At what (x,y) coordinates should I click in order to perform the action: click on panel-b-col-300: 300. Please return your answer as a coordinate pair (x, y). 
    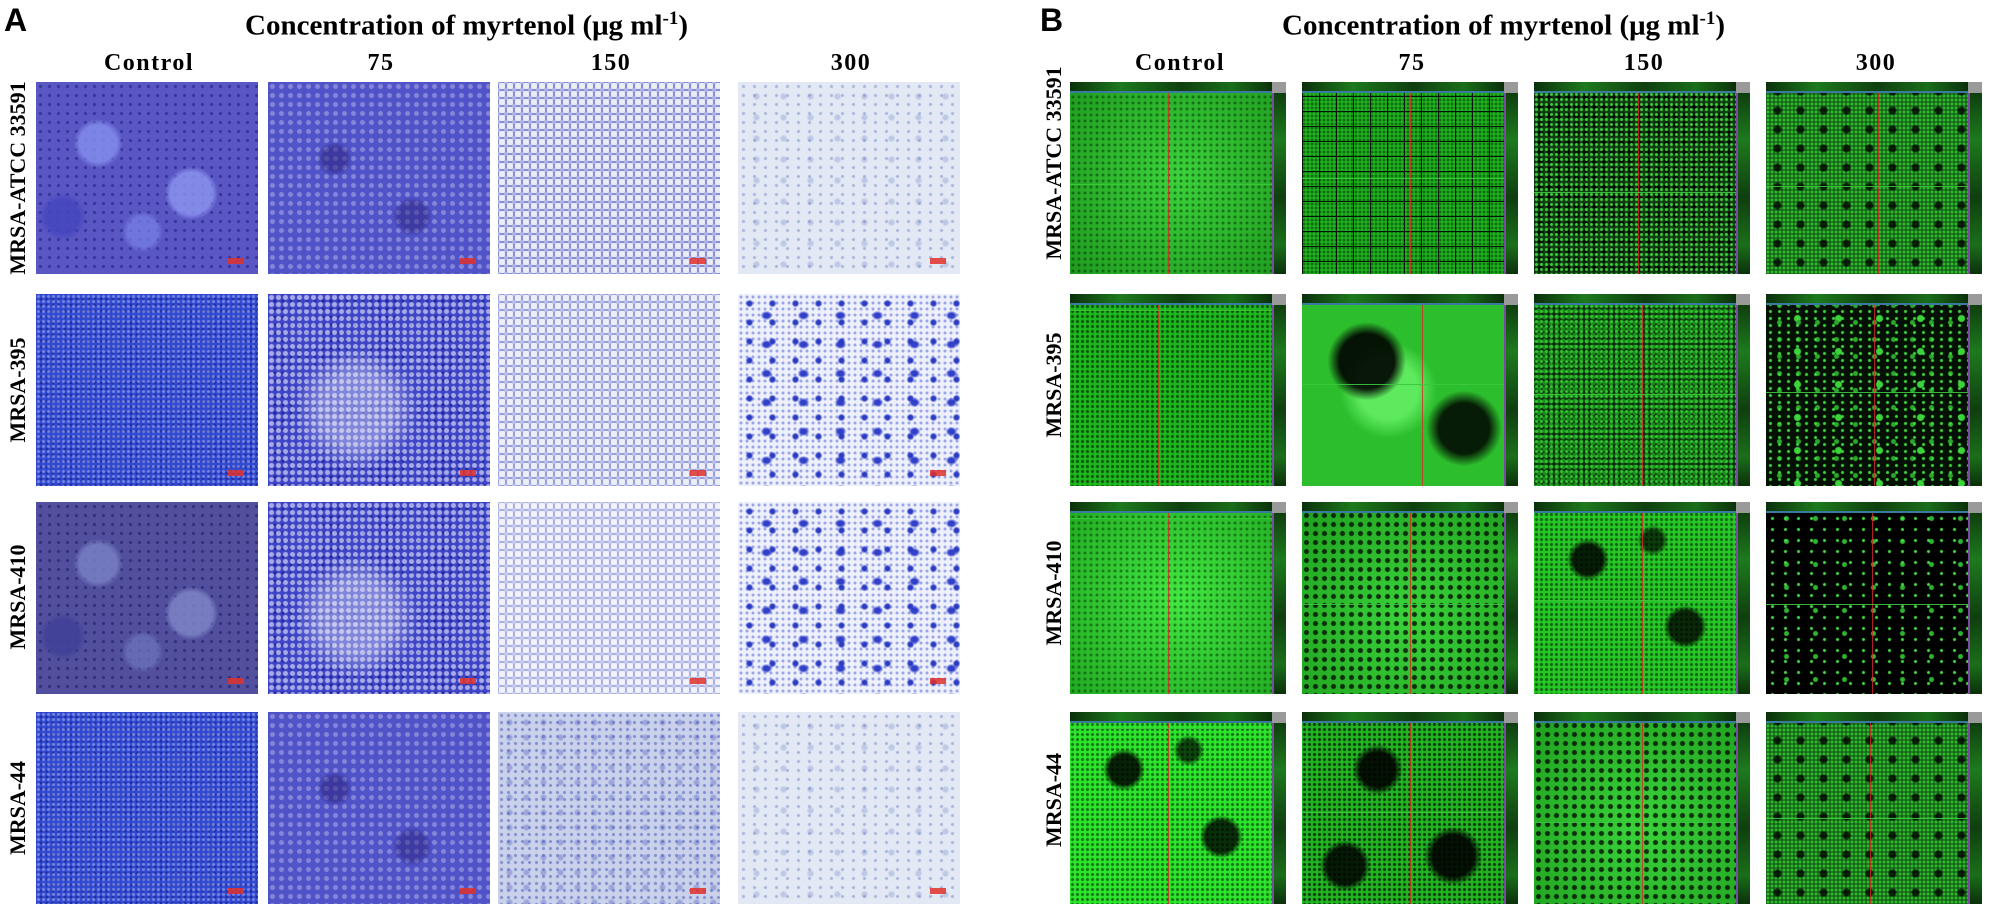
    Looking at the image, I should click on (1876, 63).